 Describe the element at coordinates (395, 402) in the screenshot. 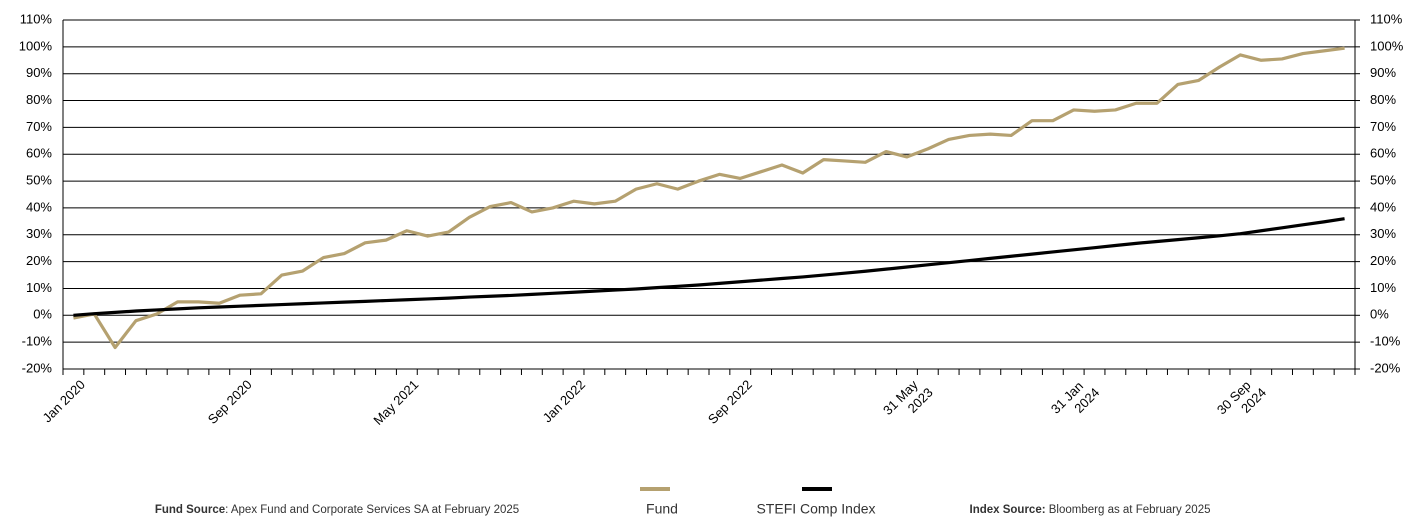

I see `x-tick-label: May 2021` at that location.